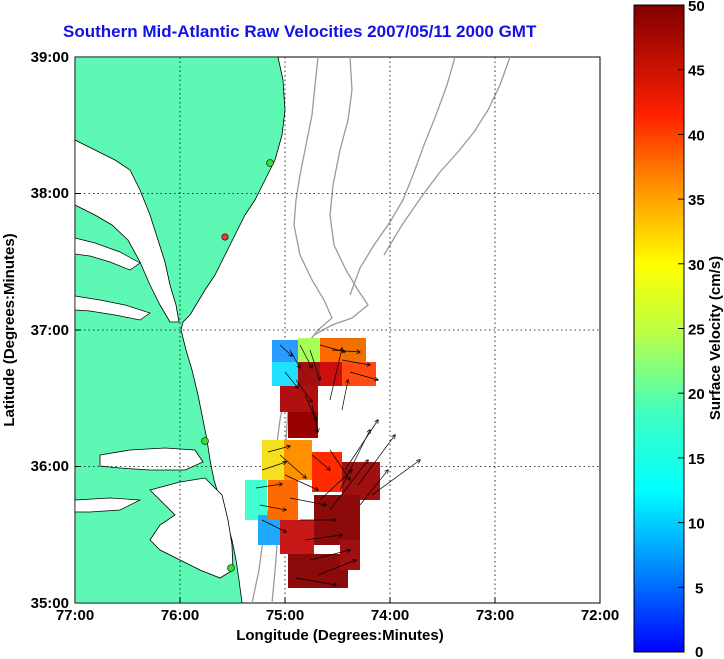 Image resolution: width=724 pixels, height=659 pixels. Describe the element at coordinates (696, 265) in the screenshot. I see `colorbar-tick-label: 30` at that location.